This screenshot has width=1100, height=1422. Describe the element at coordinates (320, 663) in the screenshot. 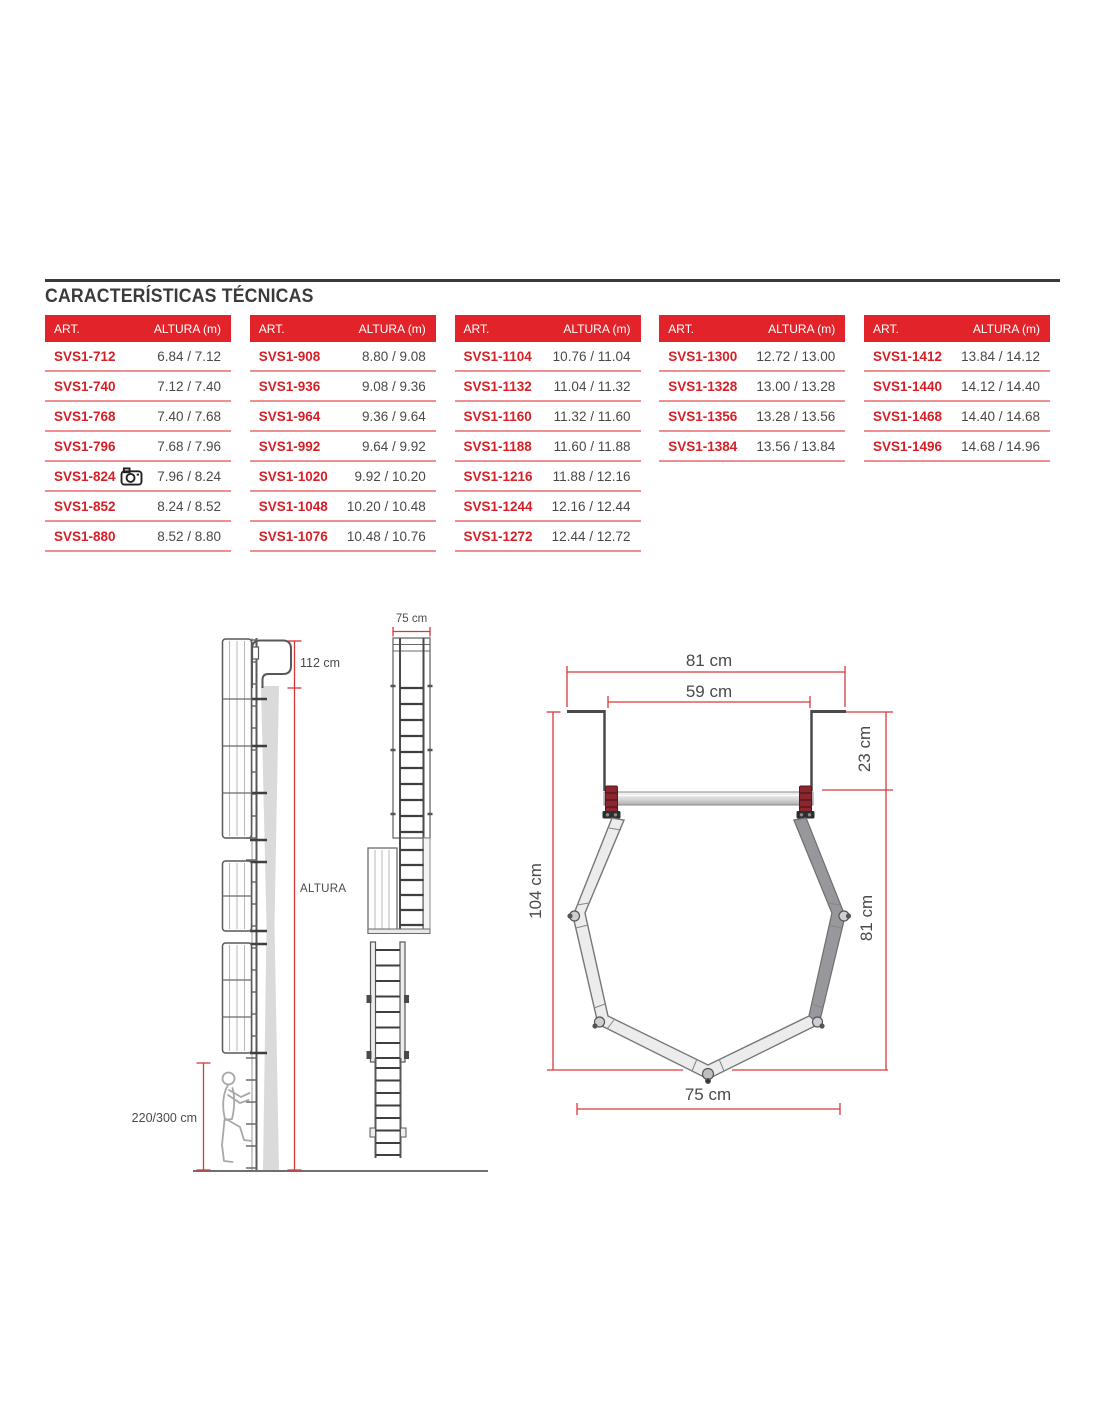

I see `dim-112cm-label: 112 cm` at that location.